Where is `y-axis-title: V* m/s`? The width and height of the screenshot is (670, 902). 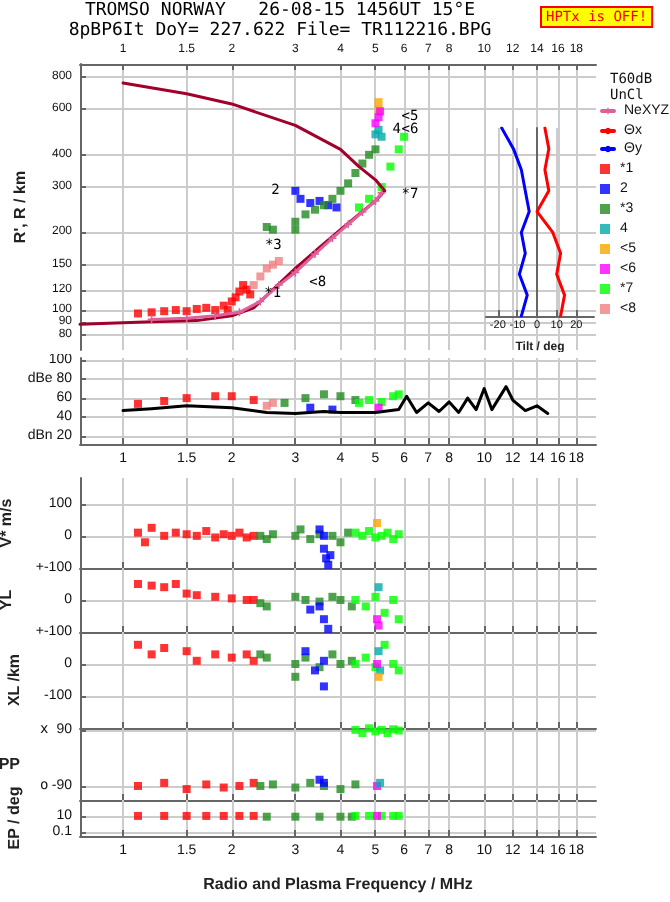 y-axis-title: V* m/s is located at coordinates (7, 522).